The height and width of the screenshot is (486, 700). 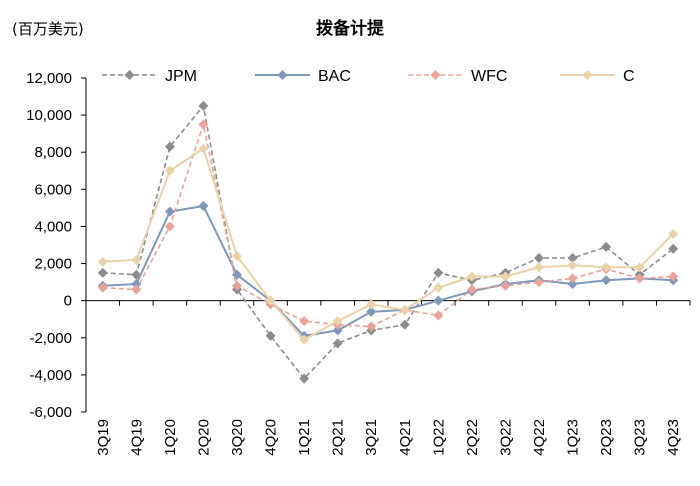 I want to click on y-tick-label: -6,000, so click(x=50, y=412).